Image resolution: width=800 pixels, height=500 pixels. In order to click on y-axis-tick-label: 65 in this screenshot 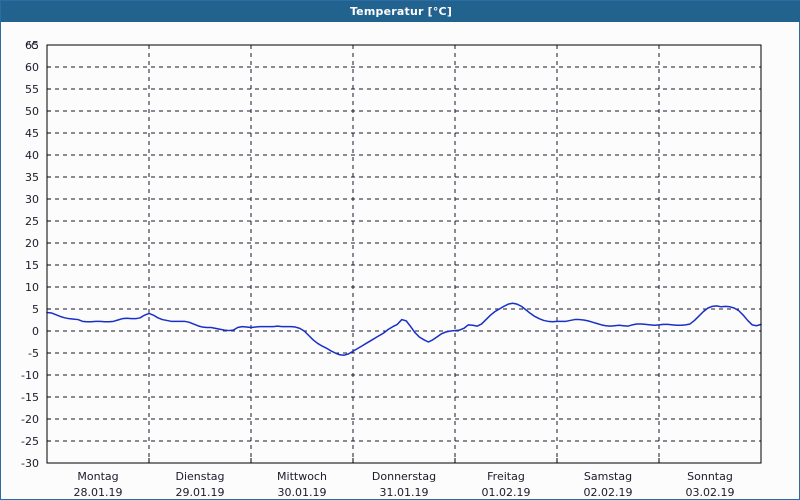, I will do `click(32, 45)`.